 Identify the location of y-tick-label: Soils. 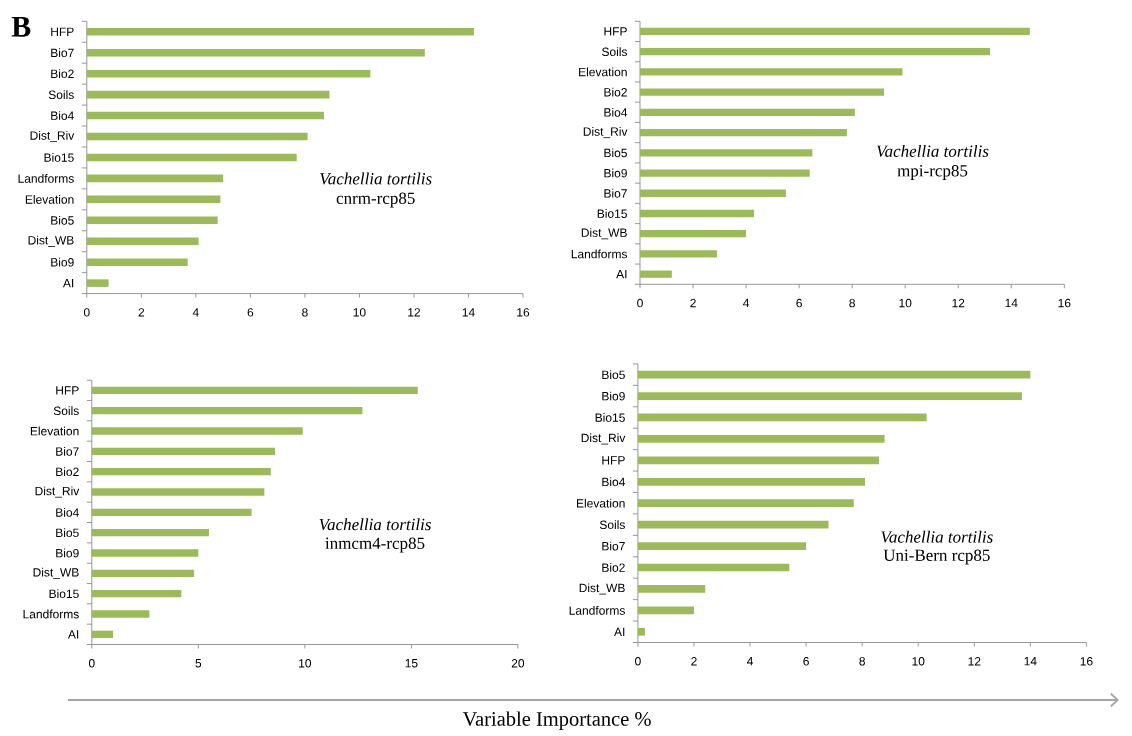
(615, 52).